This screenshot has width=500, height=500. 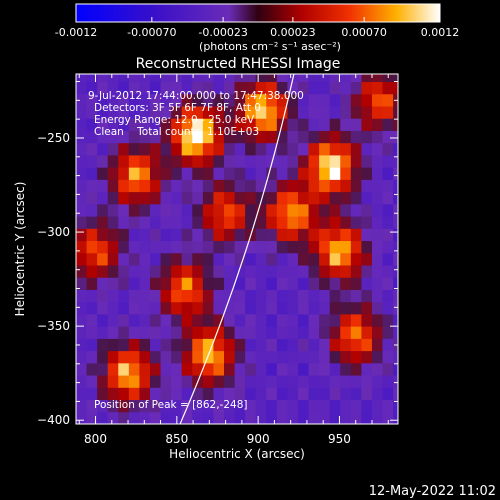 I want to click on y-tick-label: −300, so click(x=53, y=232).